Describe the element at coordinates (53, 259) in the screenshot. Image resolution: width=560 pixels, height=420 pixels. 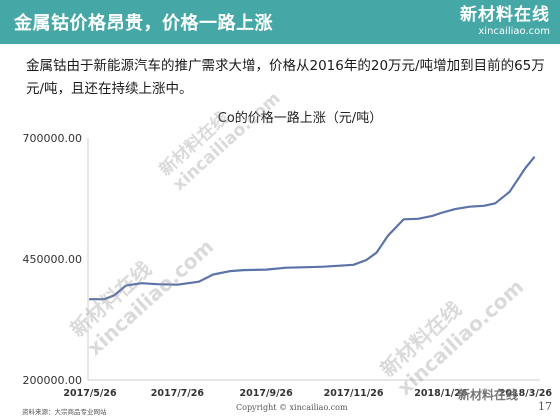
I see `y-tick-label: 450000.00` at that location.